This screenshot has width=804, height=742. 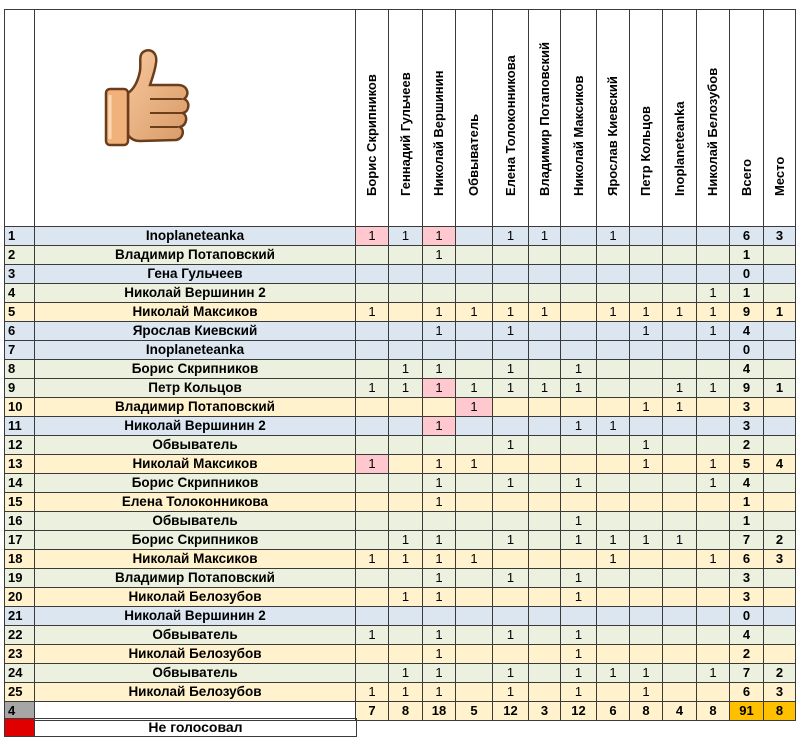 I want to click on row-place: 3, so click(x=780, y=559).